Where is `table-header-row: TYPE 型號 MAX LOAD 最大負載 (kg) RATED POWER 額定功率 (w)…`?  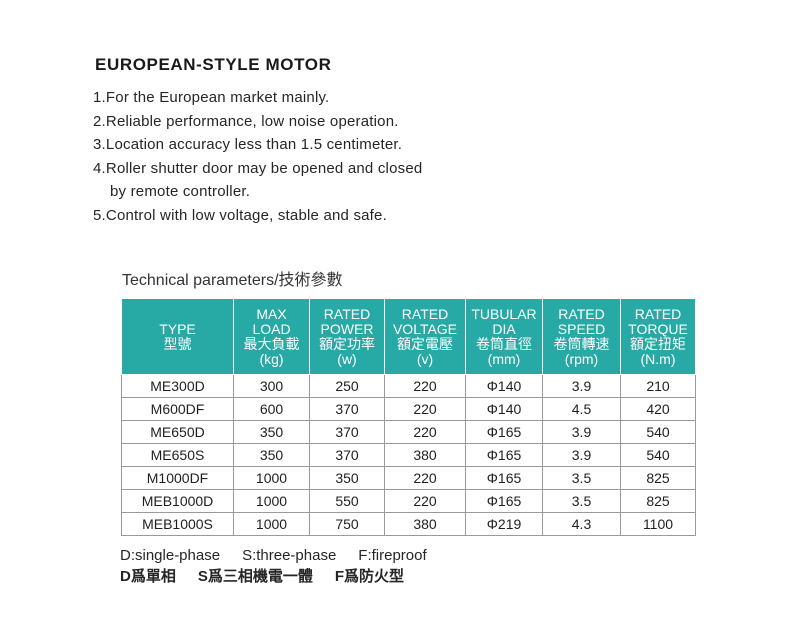 table-header-row: TYPE 型號 MAX LOAD 最大負載 (kg) RATED POWER 額定功率 (w)… is located at coordinates (408, 336).